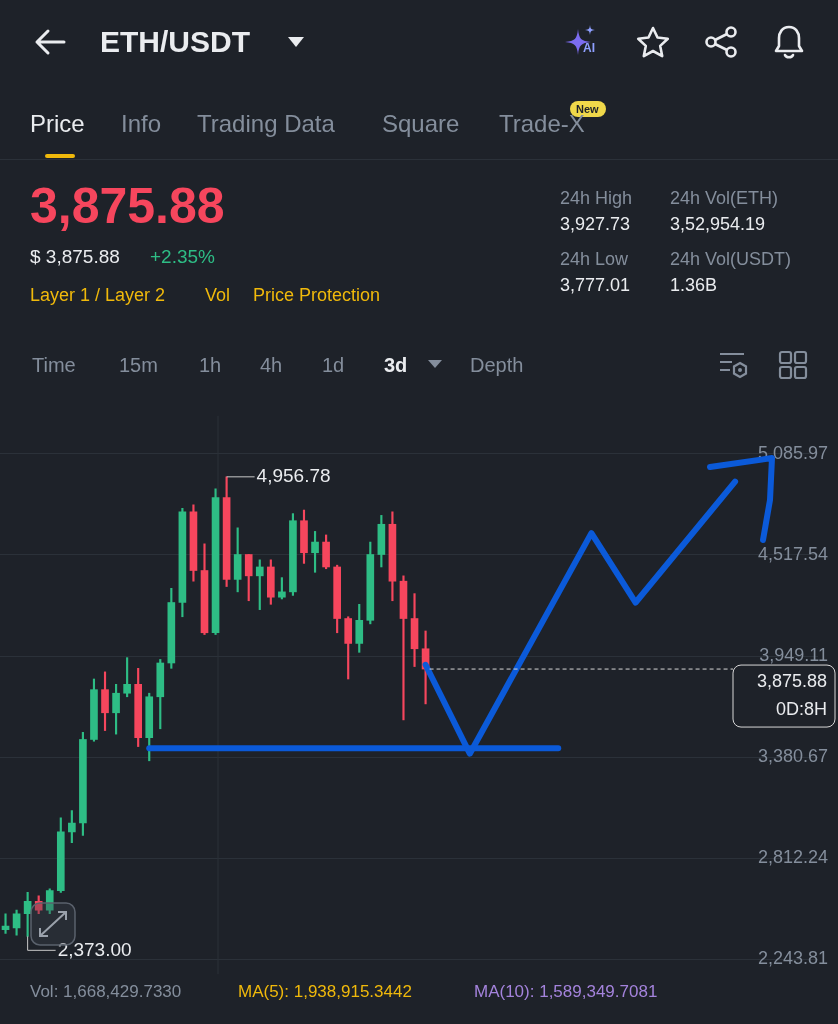 The height and width of the screenshot is (1024, 838). What do you see at coordinates (566, 992) in the screenshot?
I see `text: MA(10): 1,589,349.7081` at bounding box center [566, 992].